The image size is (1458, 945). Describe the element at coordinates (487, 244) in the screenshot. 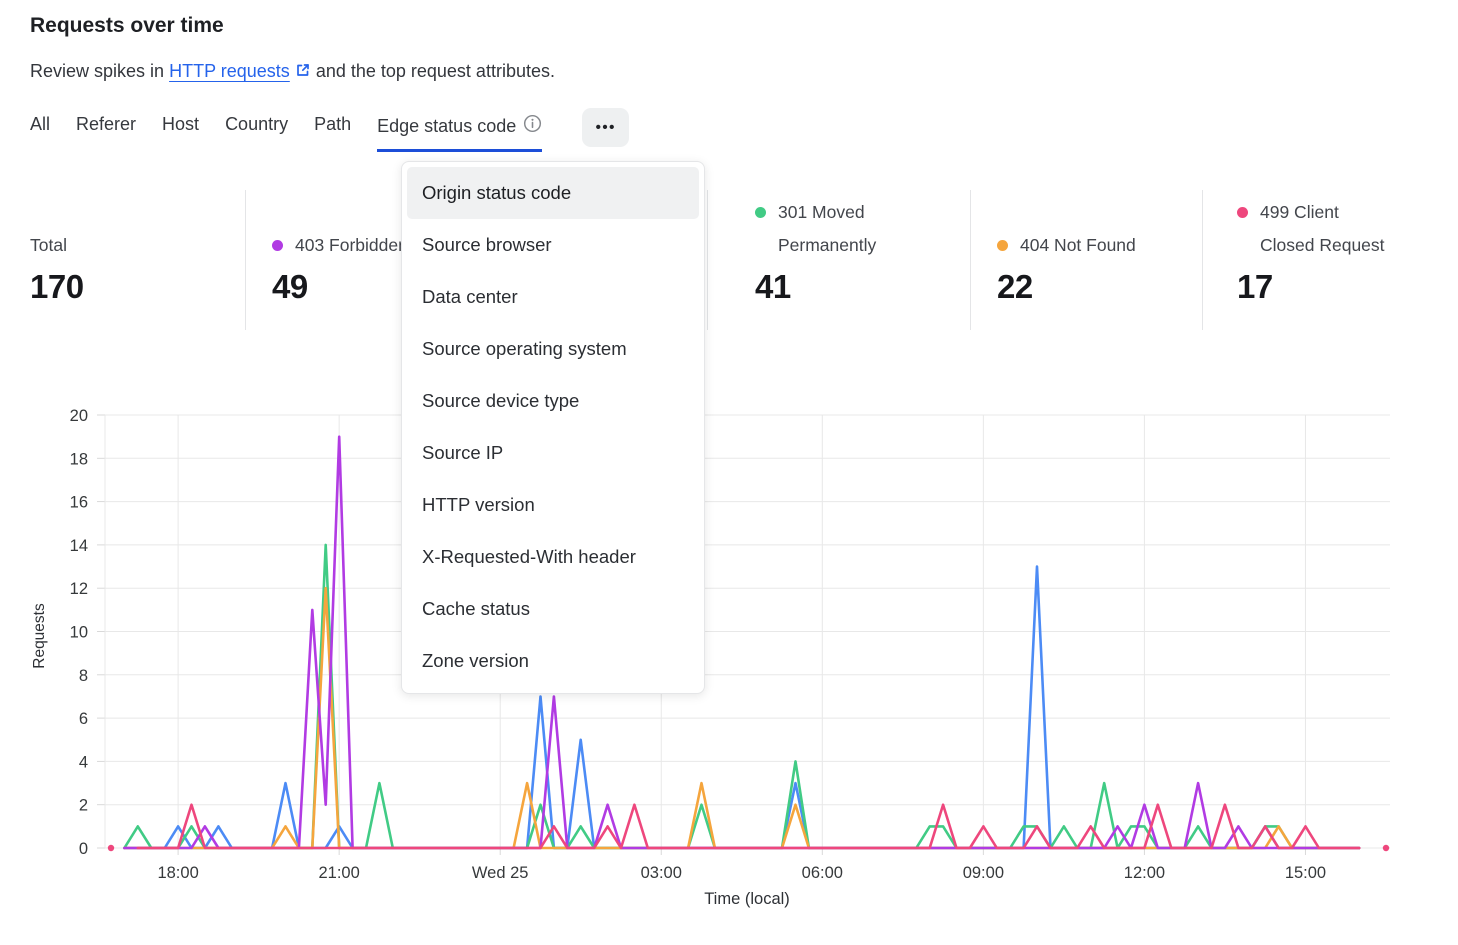

I see `menu-item-source-browser: Source browser` at that location.